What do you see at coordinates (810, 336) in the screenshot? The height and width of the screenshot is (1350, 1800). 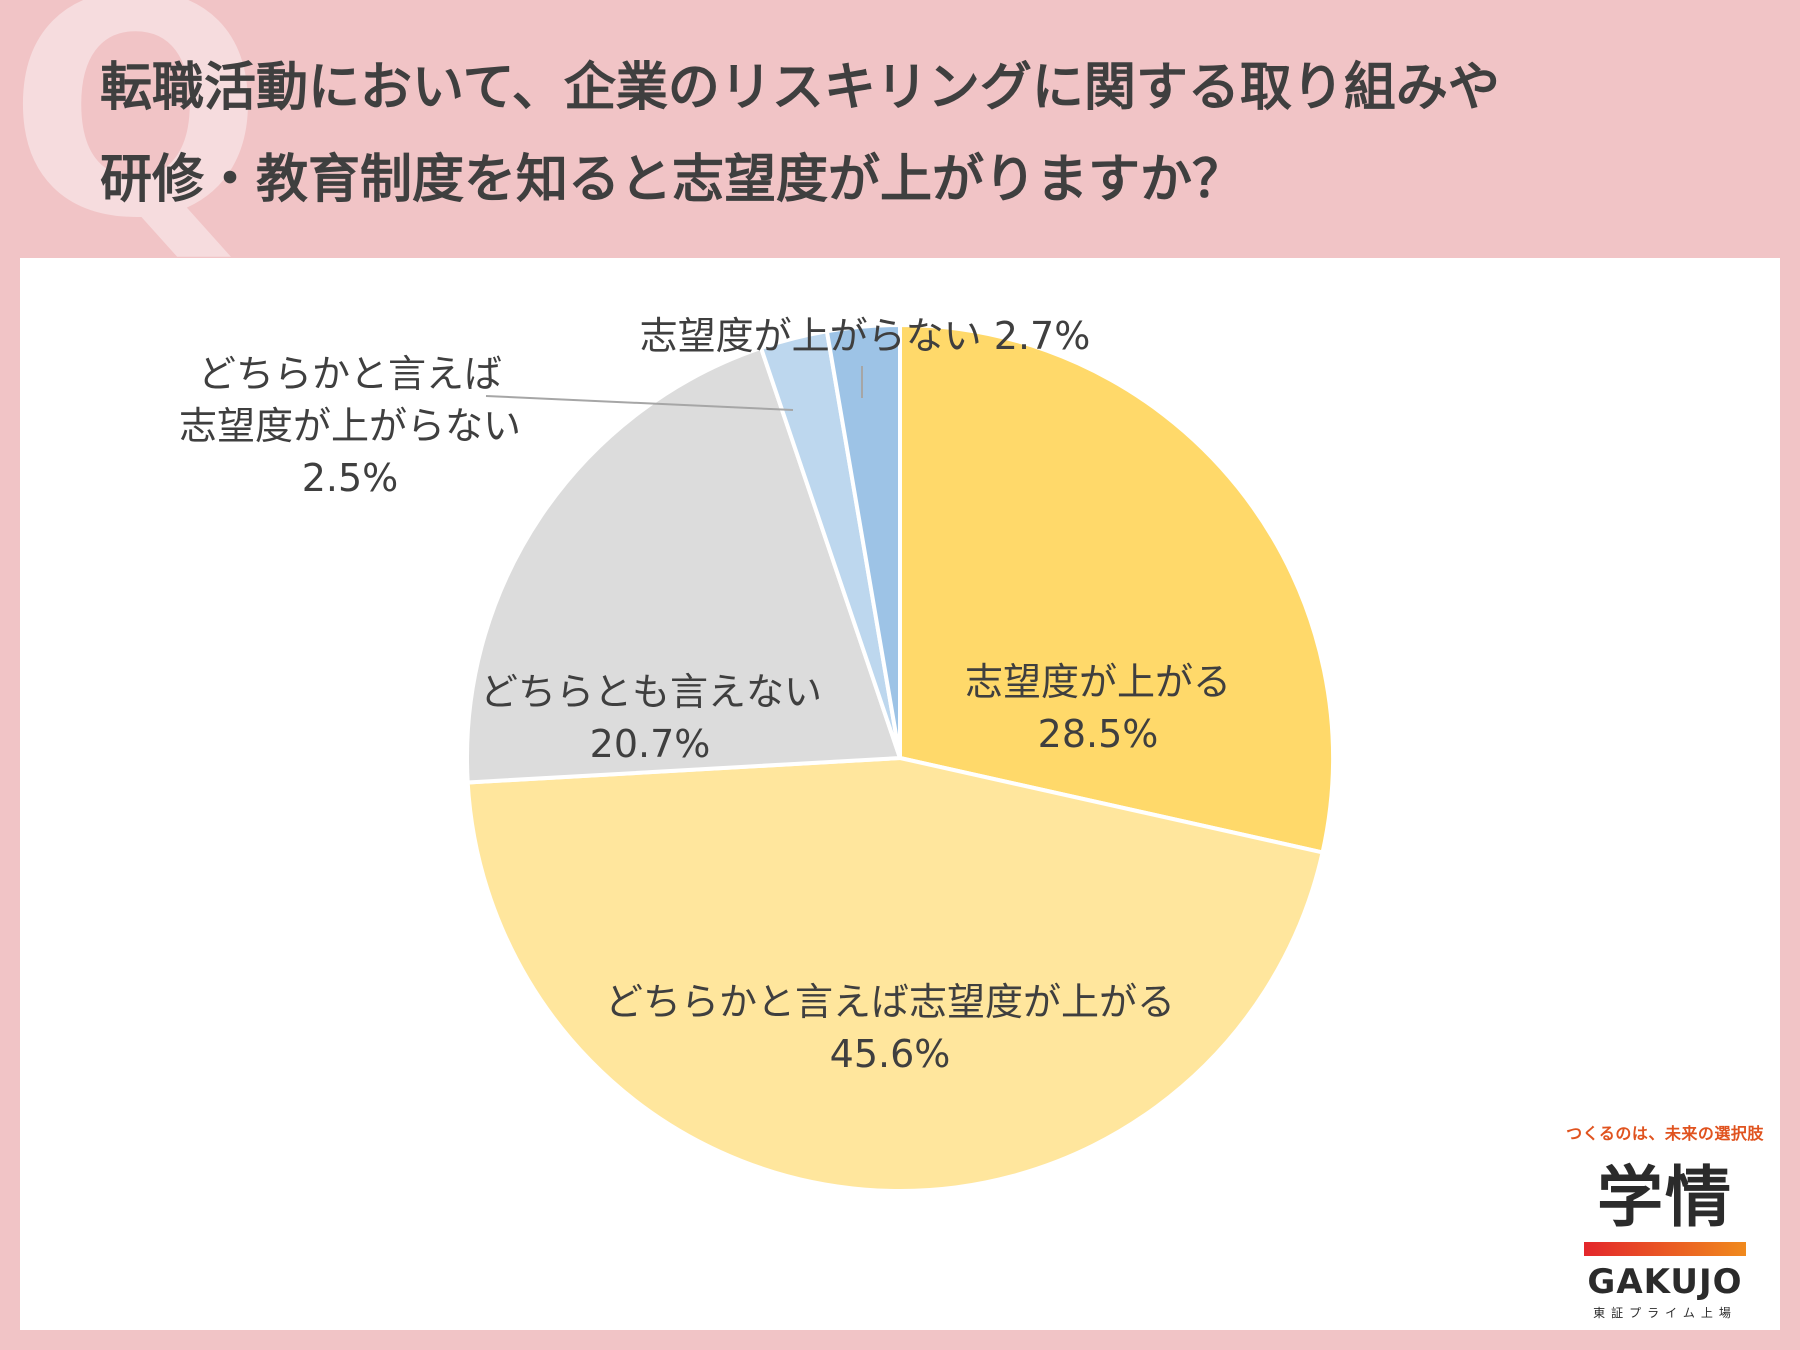 I see `slice-label-text: 志望度が上がらない` at bounding box center [810, 336].